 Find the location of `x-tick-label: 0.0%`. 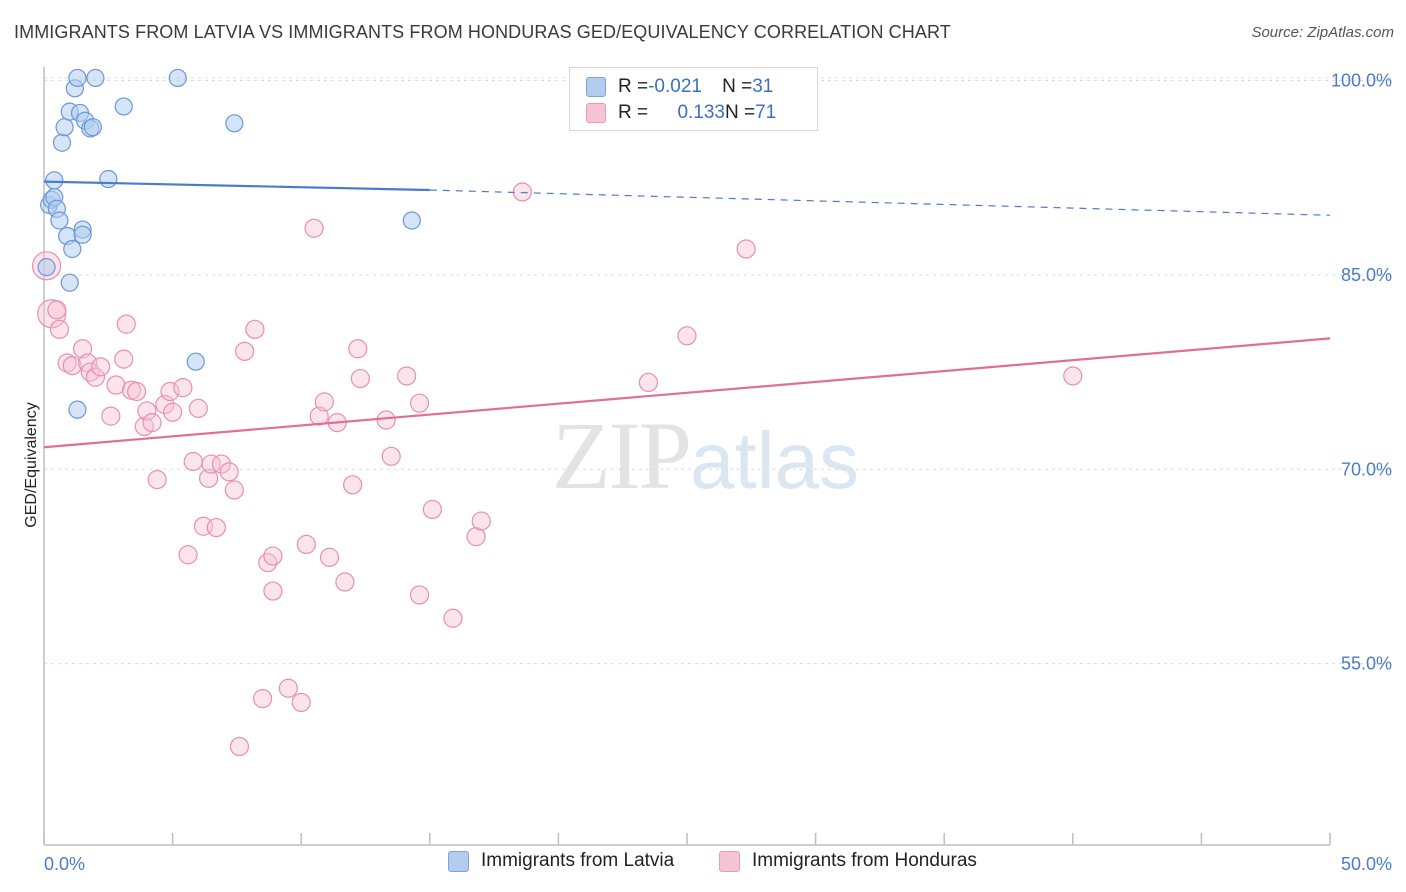

x-tick-label: 0.0% is located at coordinates (64, 864).